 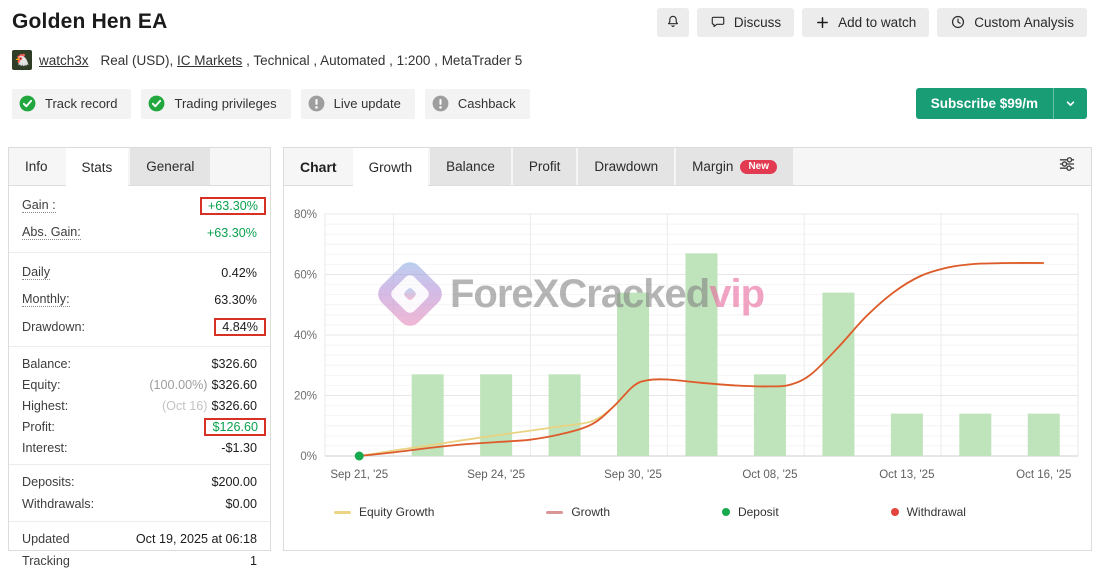 I want to click on subscribe-button: Subscribe $99/m, so click(x=1001, y=103).